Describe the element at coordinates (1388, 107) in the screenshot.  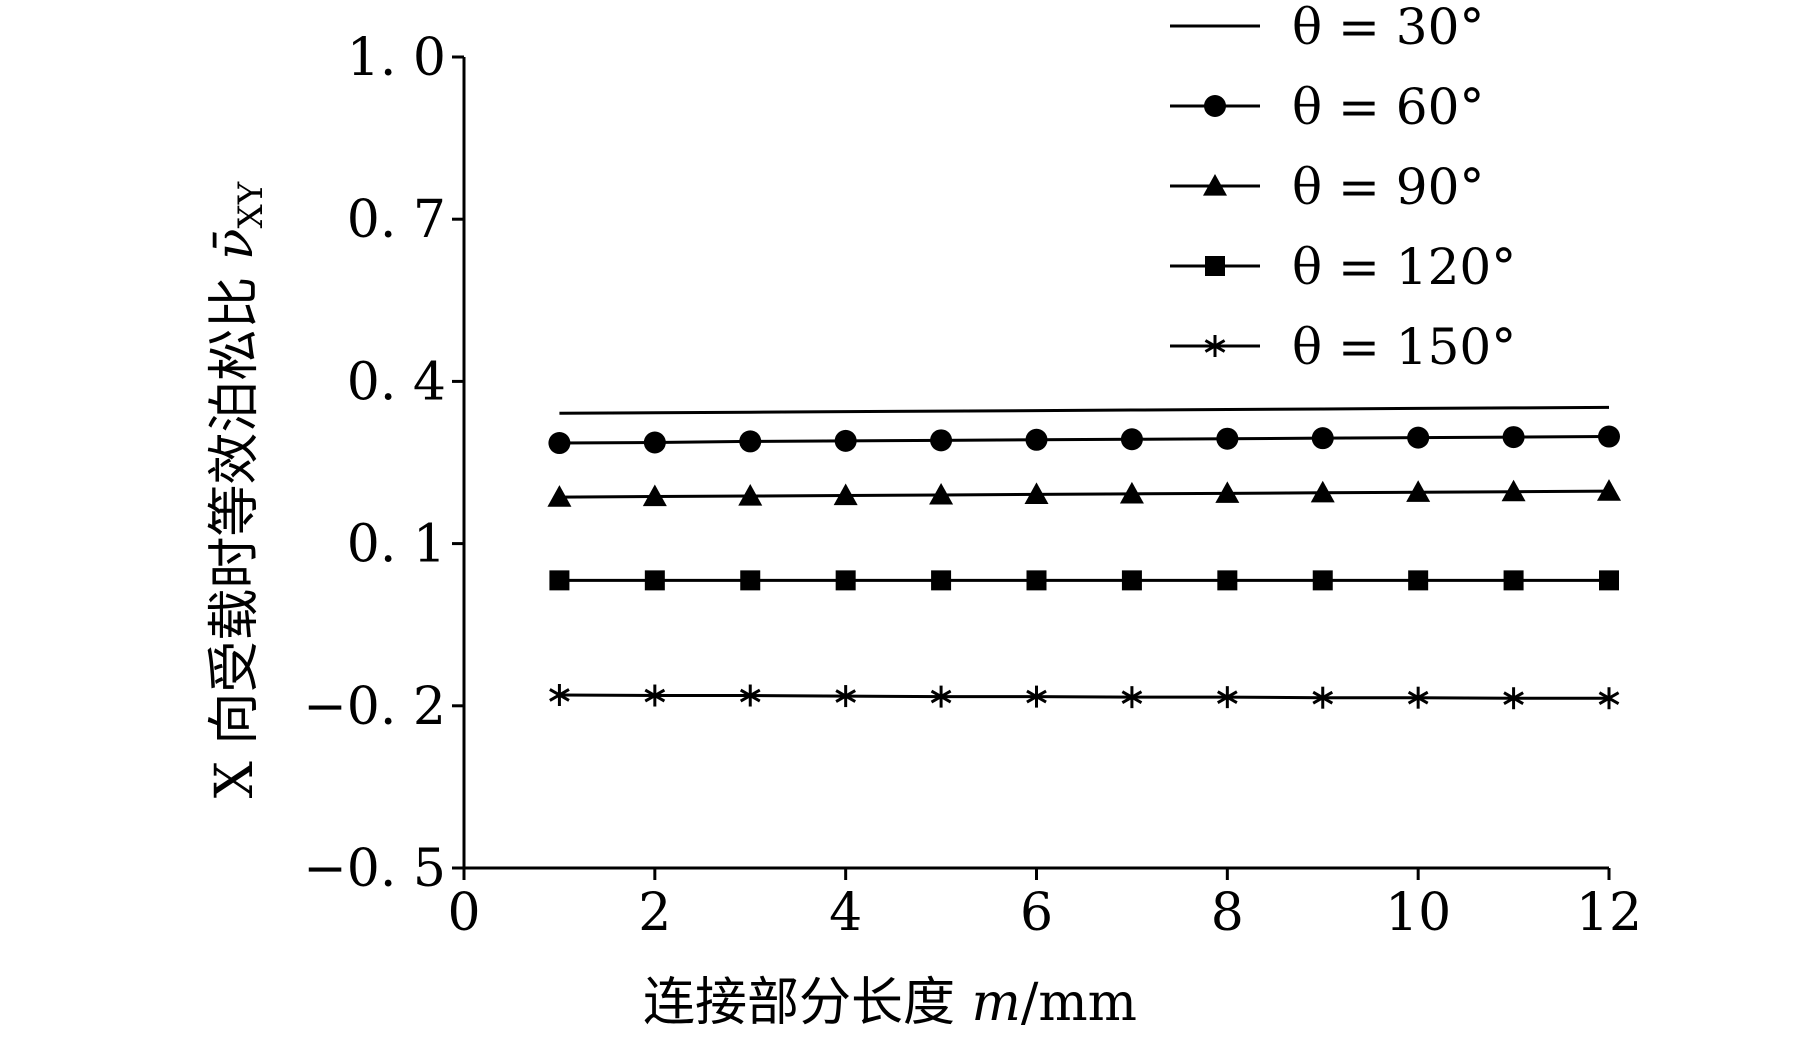
I see `legend-label-1: θ = 60°` at that location.